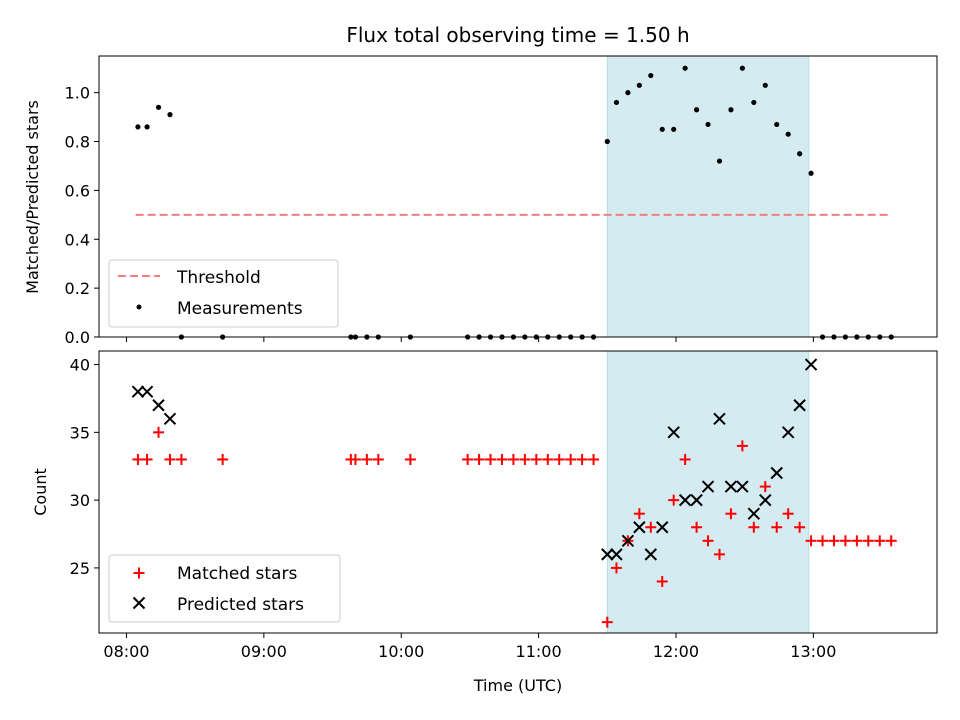  I want to click on predicted-point-1-b, so click(147, 391).